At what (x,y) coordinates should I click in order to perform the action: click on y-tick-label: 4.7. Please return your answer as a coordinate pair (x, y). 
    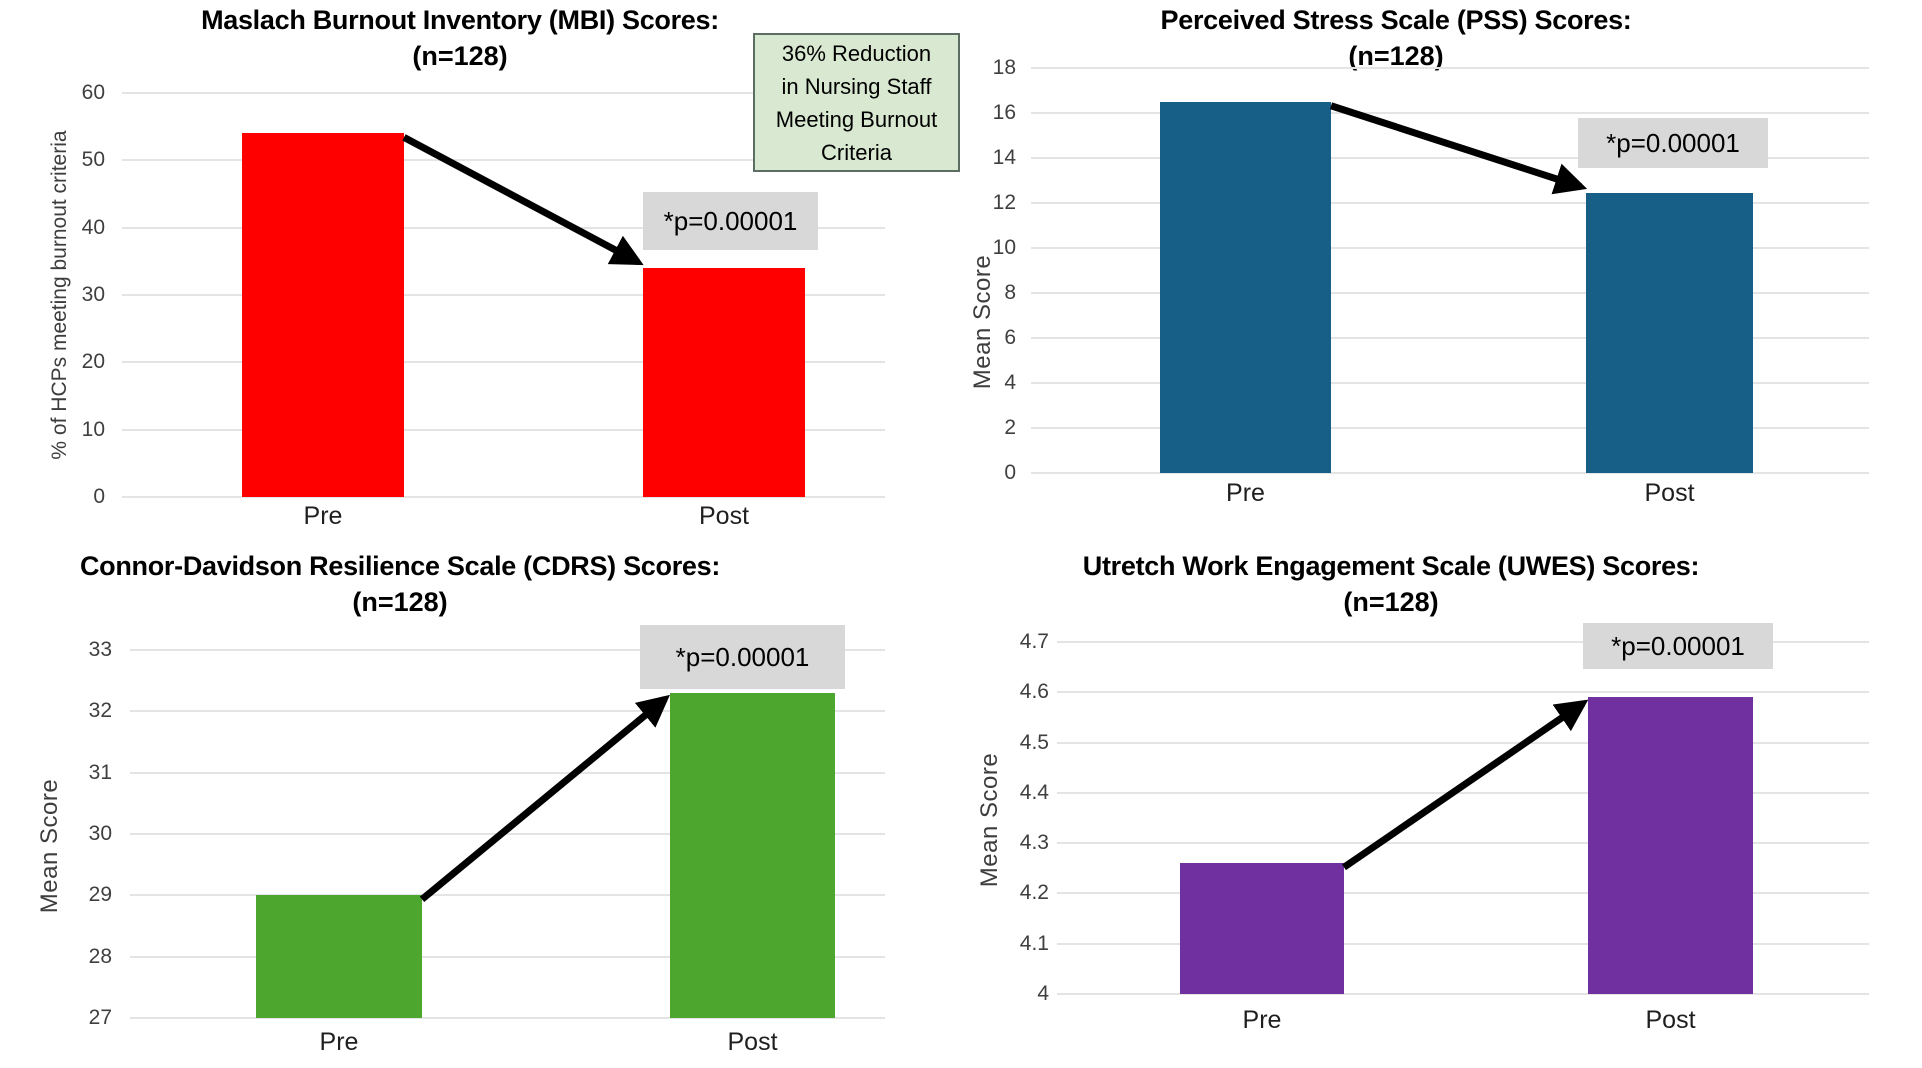
    Looking at the image, I should click on (1034, 641).